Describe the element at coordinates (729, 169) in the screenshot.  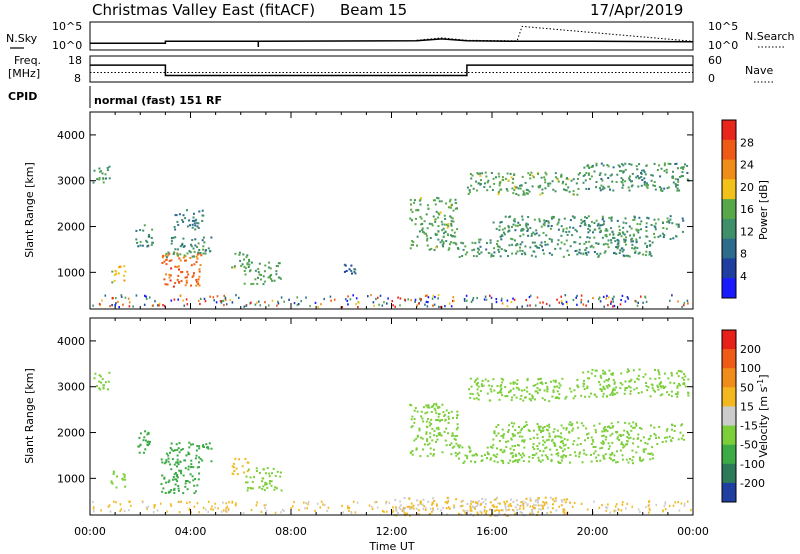
I see `colorbar-segment` at that location.